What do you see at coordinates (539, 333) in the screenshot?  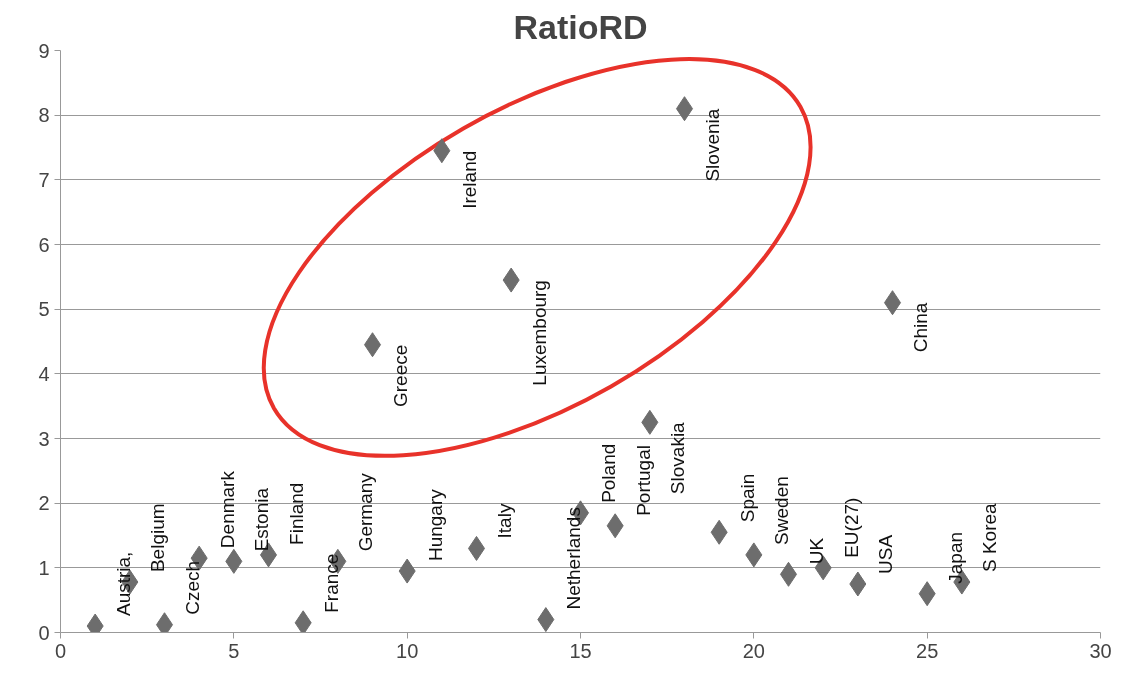 I see `annotation: Luxembourg` at bounding box center [539, 333].